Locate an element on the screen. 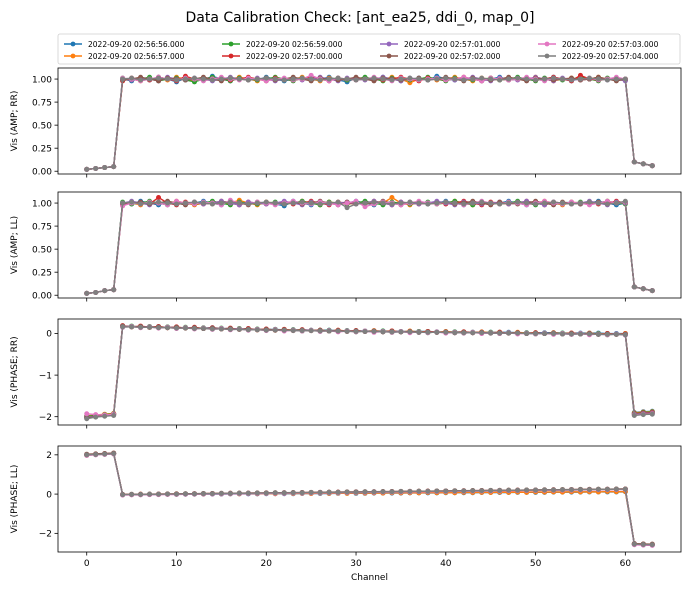 The image size is (689, 600). y-axis-label: Vis (PHASE; LL) is located at coordinates (15, 499).